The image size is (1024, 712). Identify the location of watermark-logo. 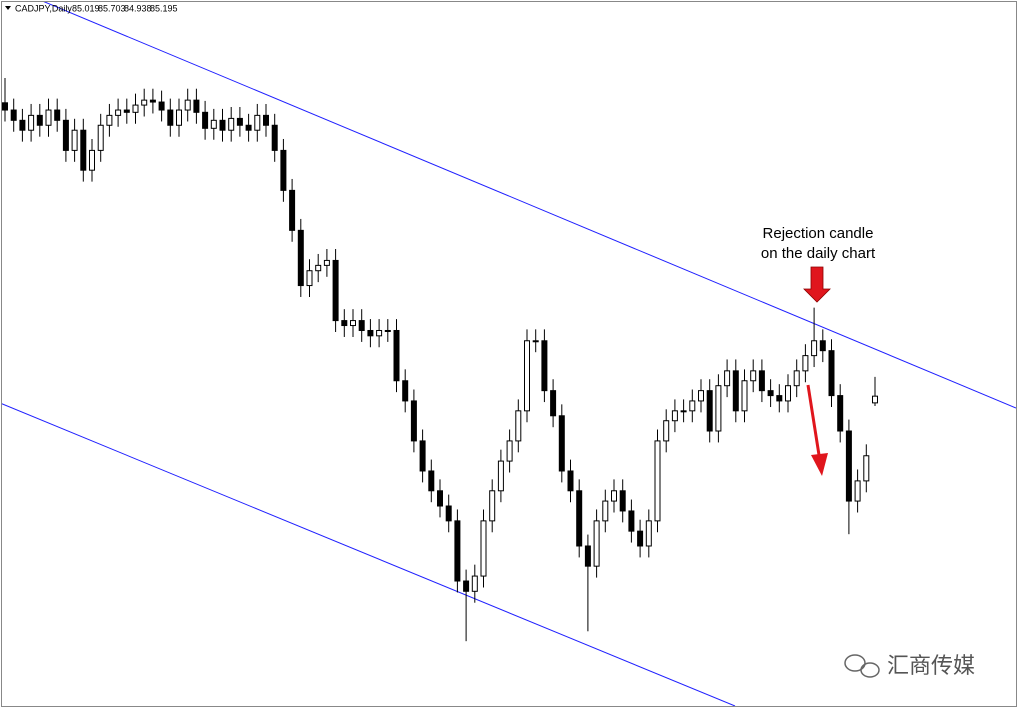
(862, 666).